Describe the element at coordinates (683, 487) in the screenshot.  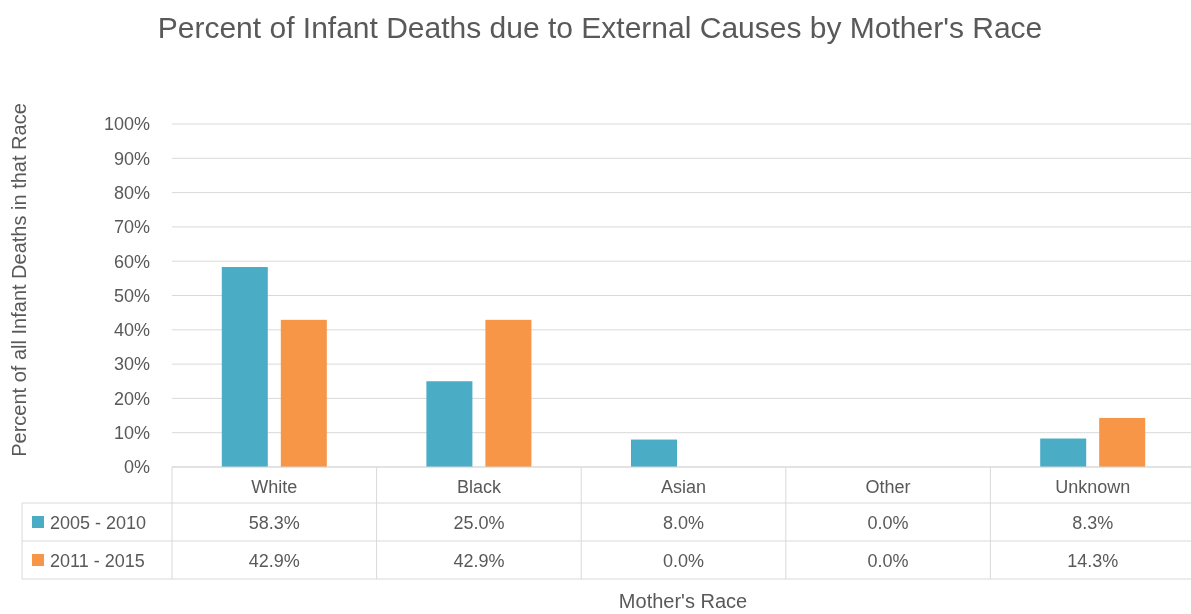
I see `x-tick-label: Asian` at that location.